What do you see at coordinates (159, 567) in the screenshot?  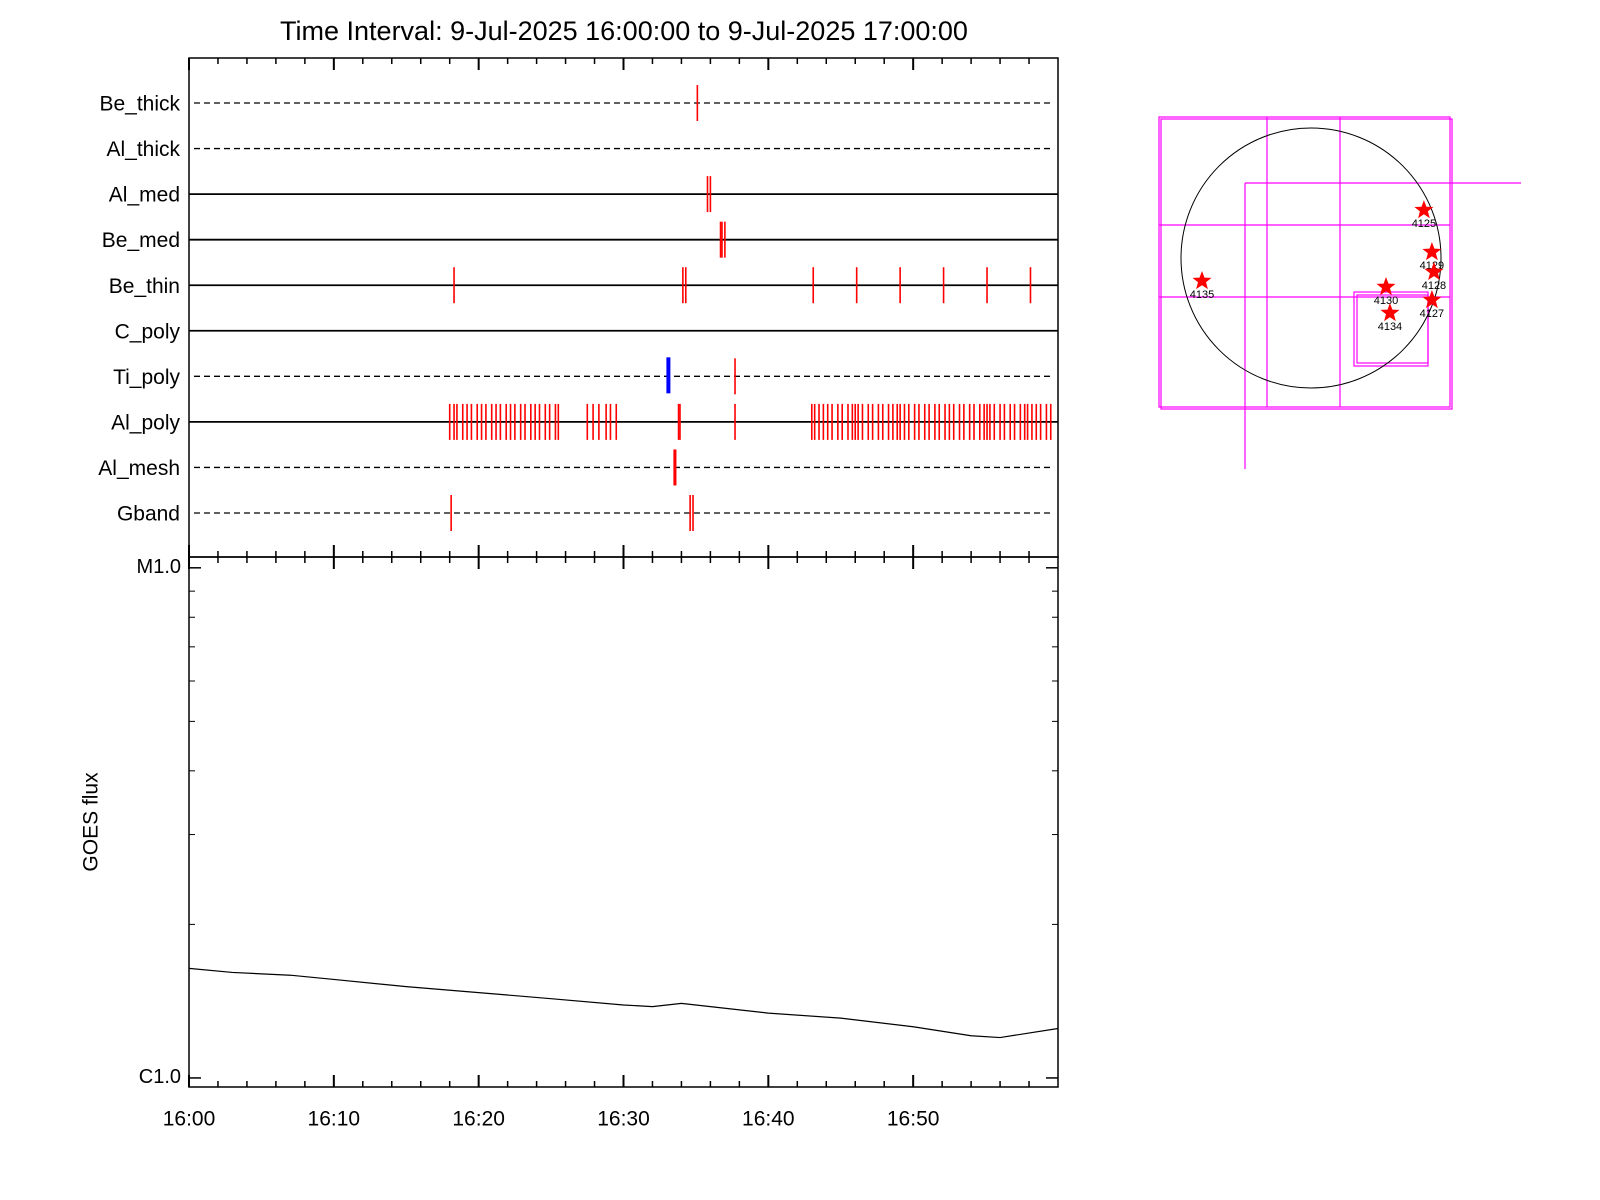 I see `y-tick-label: M1.0` at bounding box center [159, 567].